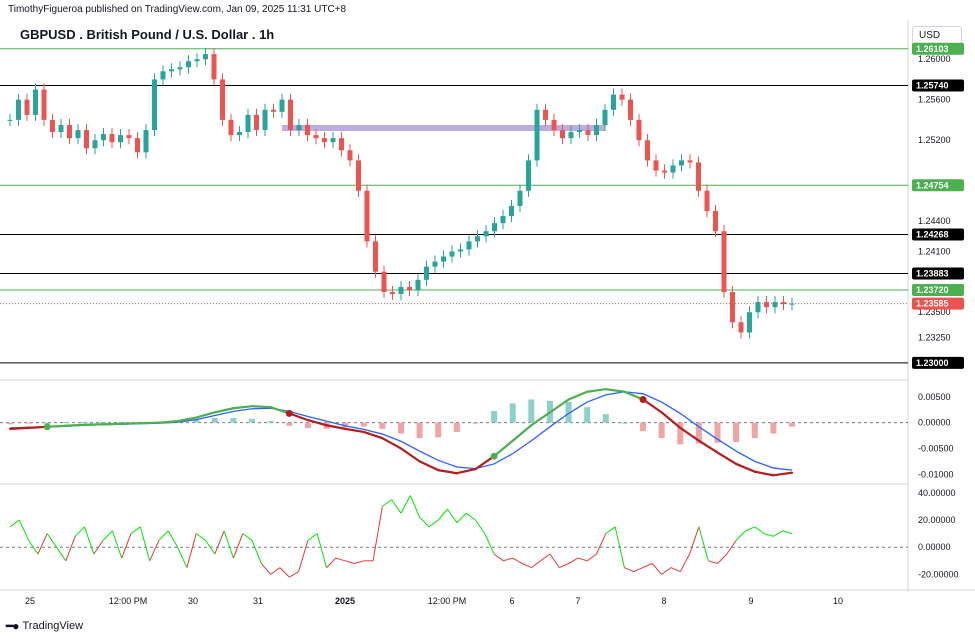 The height and width of the screenshot is (639, 975). I want to click on osc-tick-label: 40.00000, so click(937, 493).